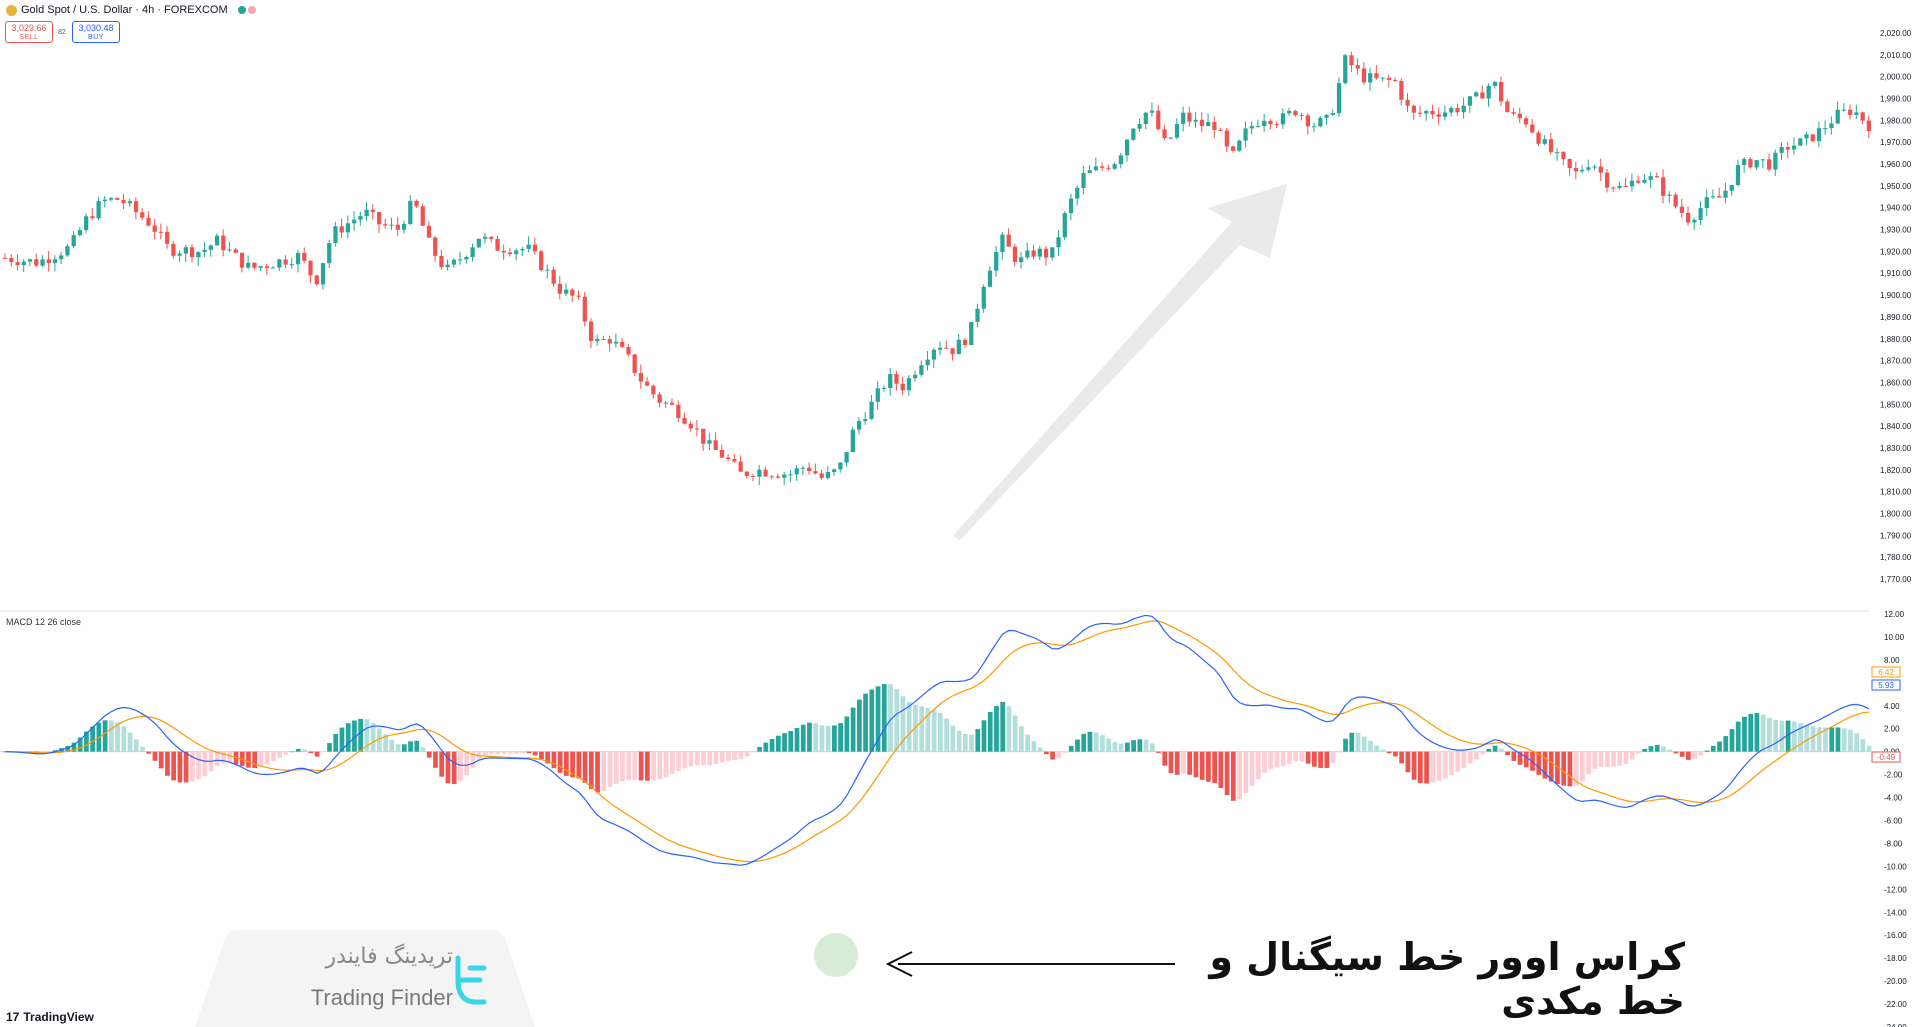 Image resolution: width=1916 pixels, height=1027 pixels. Describe the element at coordinates (1896, 448) in the screenshot. I see `price-tick-label: 1,830.00` at that location.